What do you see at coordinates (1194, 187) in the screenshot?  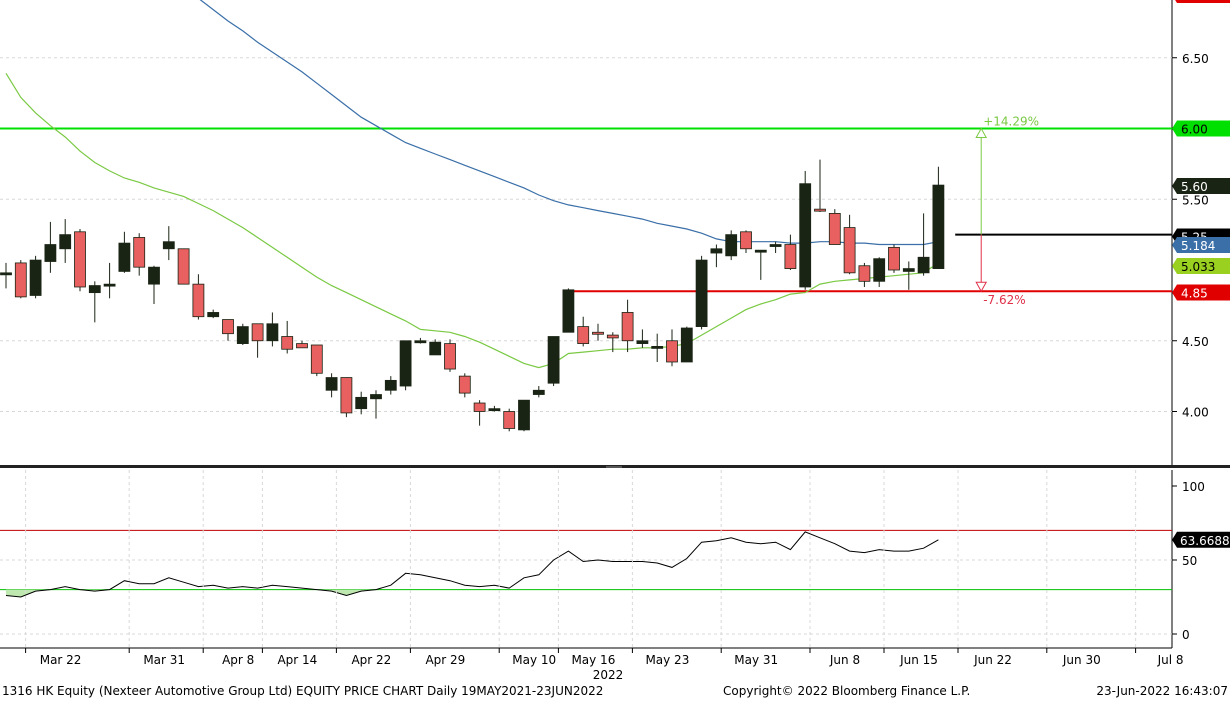 I see `last-value-tag-text: 5.60` at bounding box center [1194, 187].